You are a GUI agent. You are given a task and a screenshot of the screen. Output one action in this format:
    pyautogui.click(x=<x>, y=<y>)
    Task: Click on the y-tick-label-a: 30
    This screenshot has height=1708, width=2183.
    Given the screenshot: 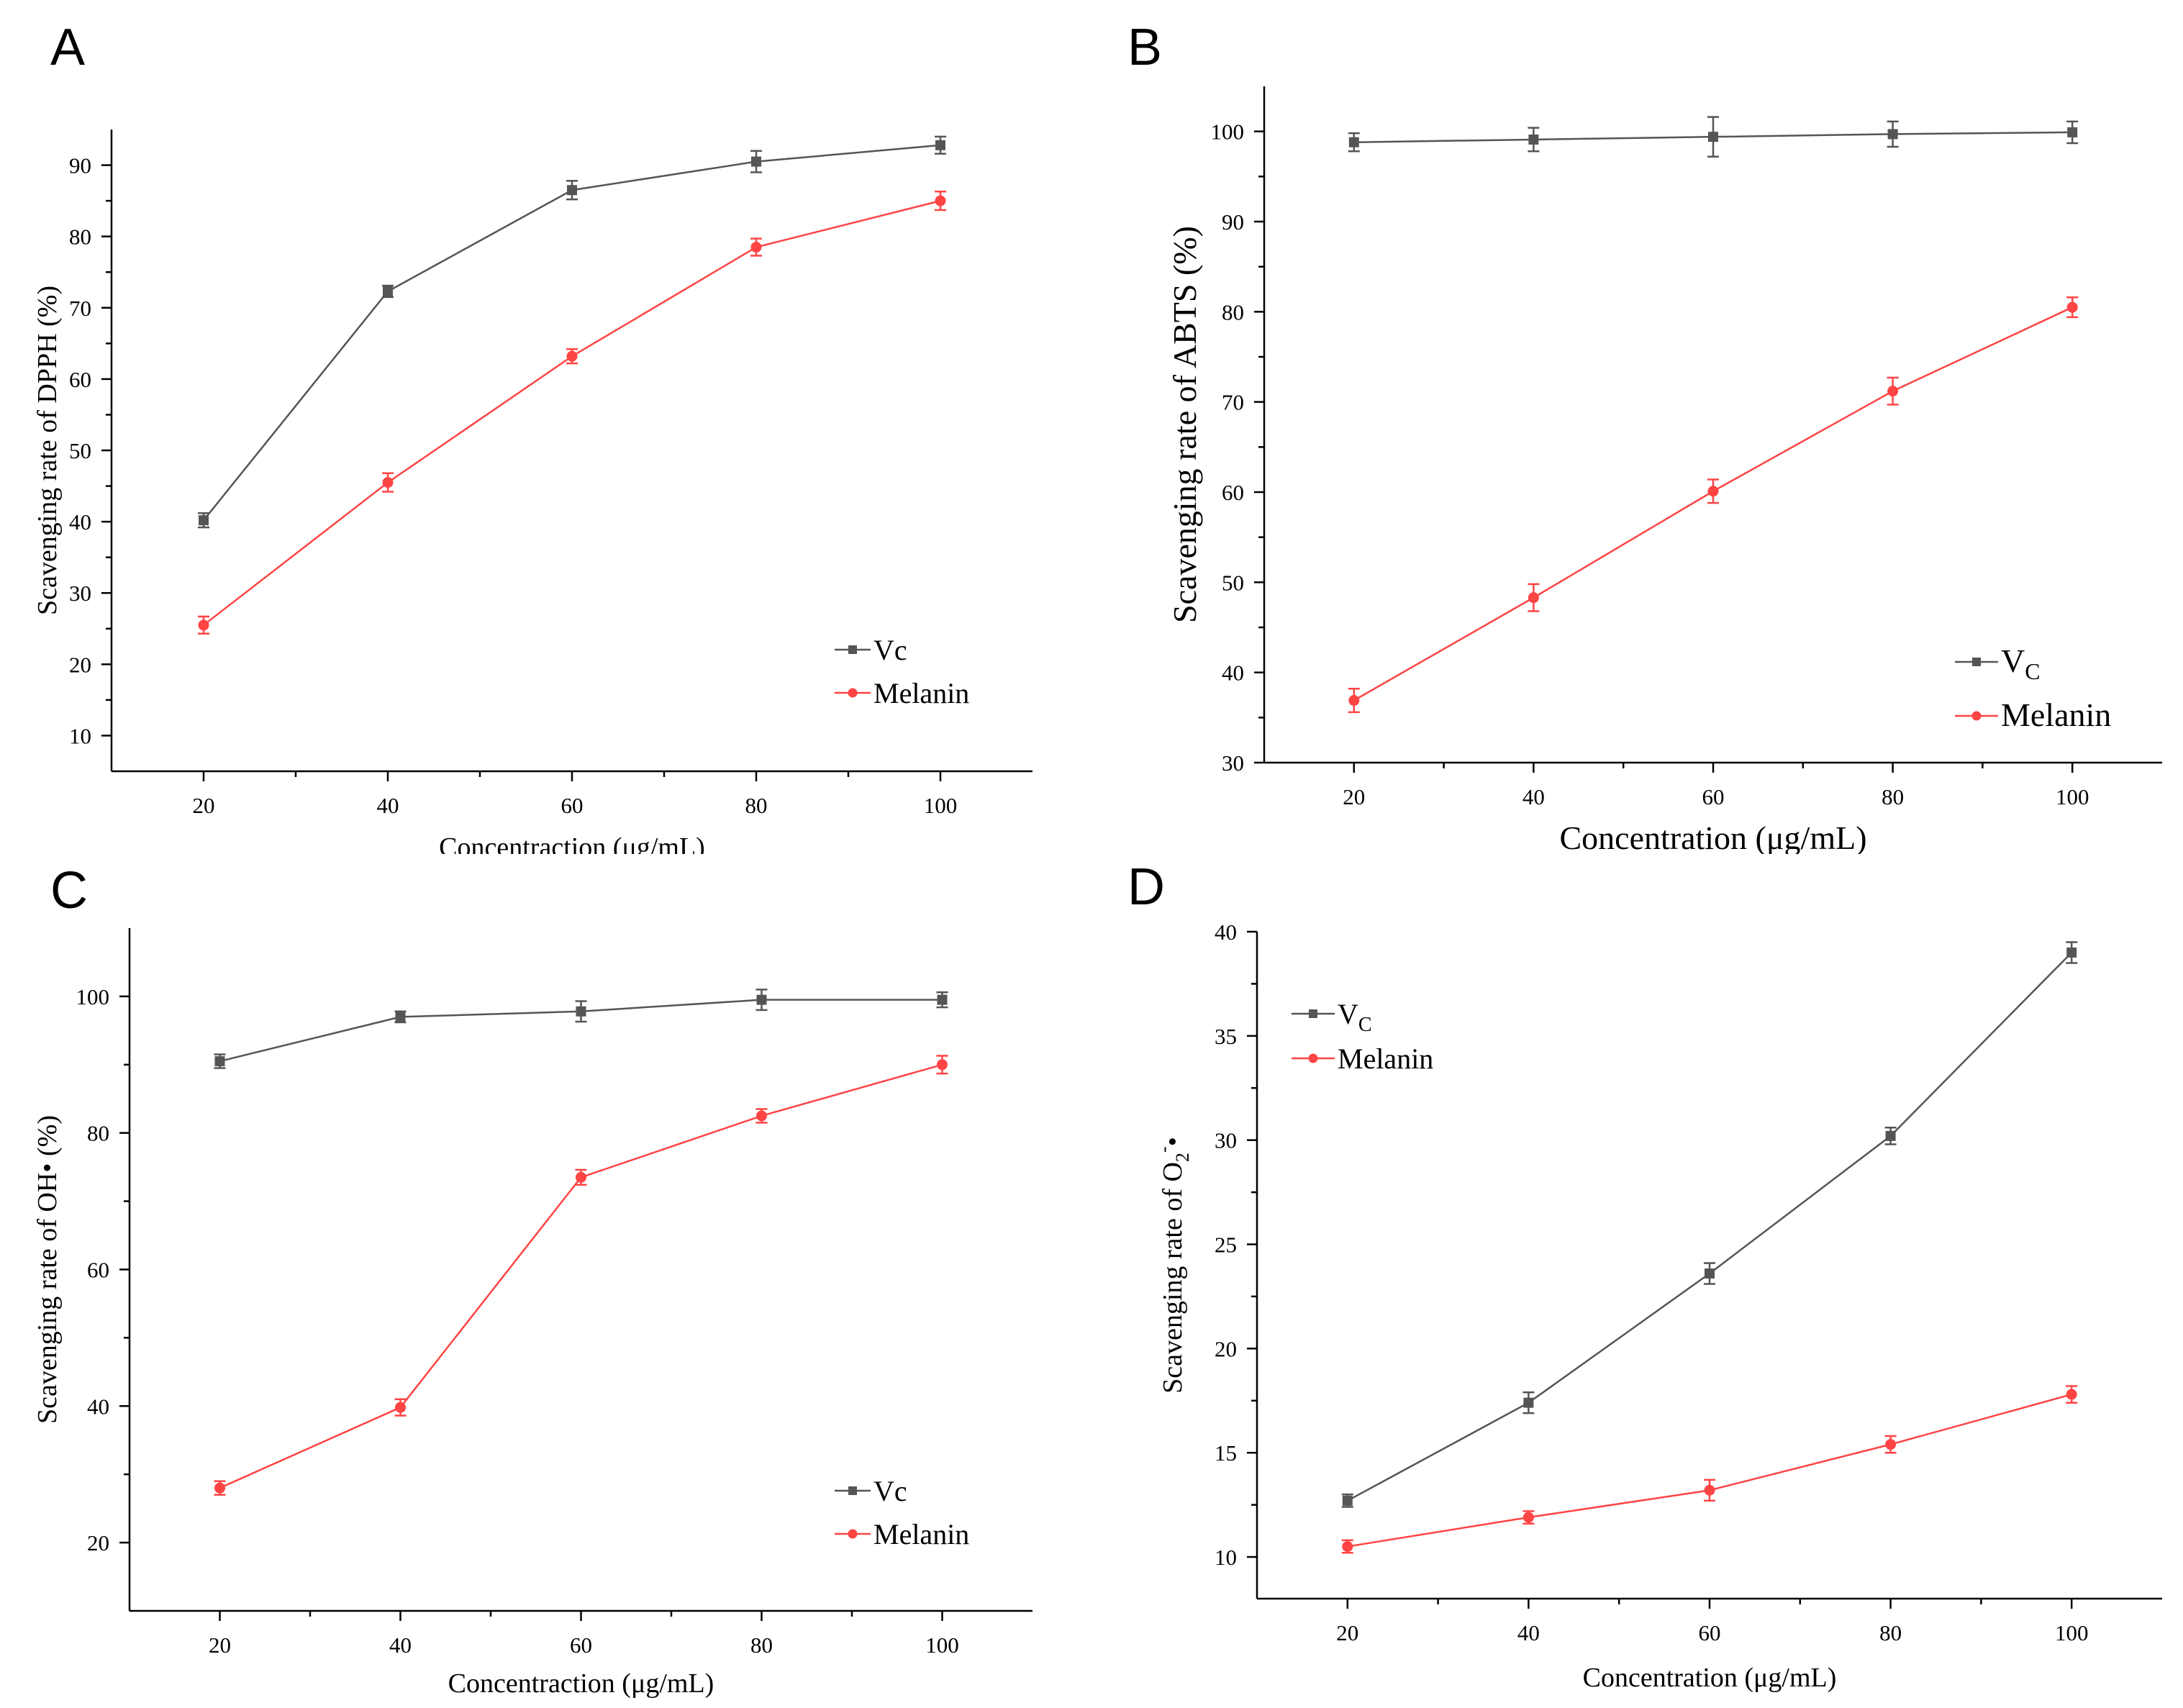 What is the action you would take?
    pyautogui.click(x=80, y=594)
    